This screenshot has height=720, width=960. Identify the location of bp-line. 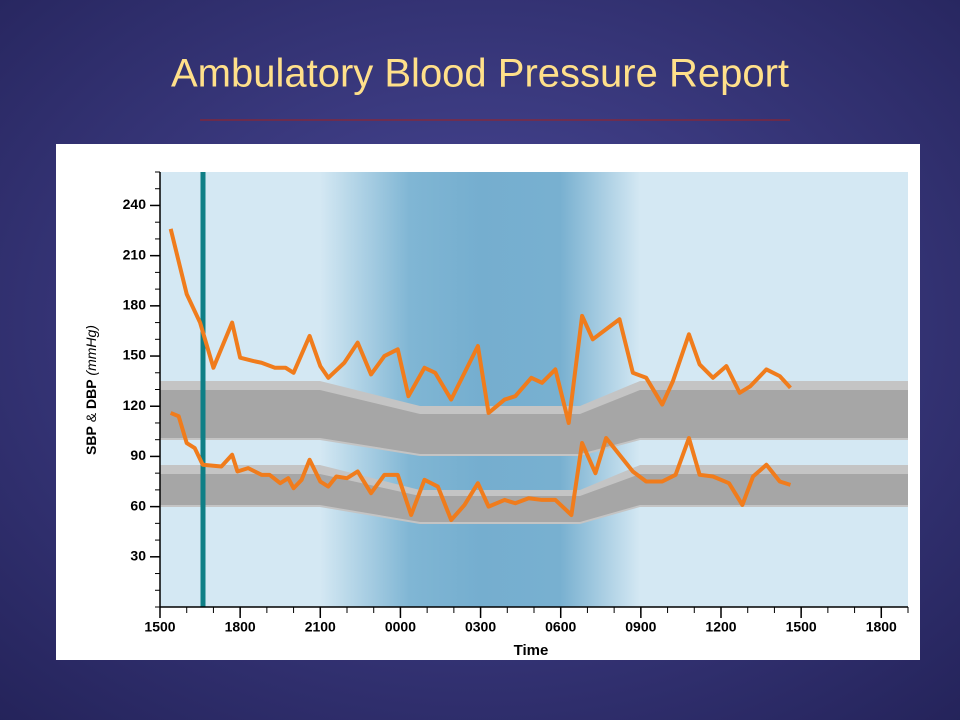
(480, 466).